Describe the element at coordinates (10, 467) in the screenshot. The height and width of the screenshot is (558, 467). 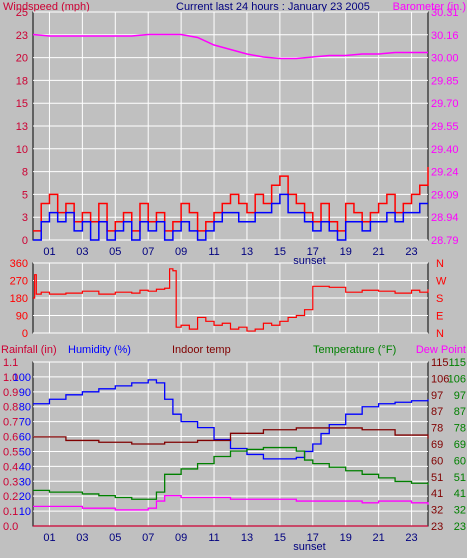
I see `rainfall-tick-label: 0.4` at that location.